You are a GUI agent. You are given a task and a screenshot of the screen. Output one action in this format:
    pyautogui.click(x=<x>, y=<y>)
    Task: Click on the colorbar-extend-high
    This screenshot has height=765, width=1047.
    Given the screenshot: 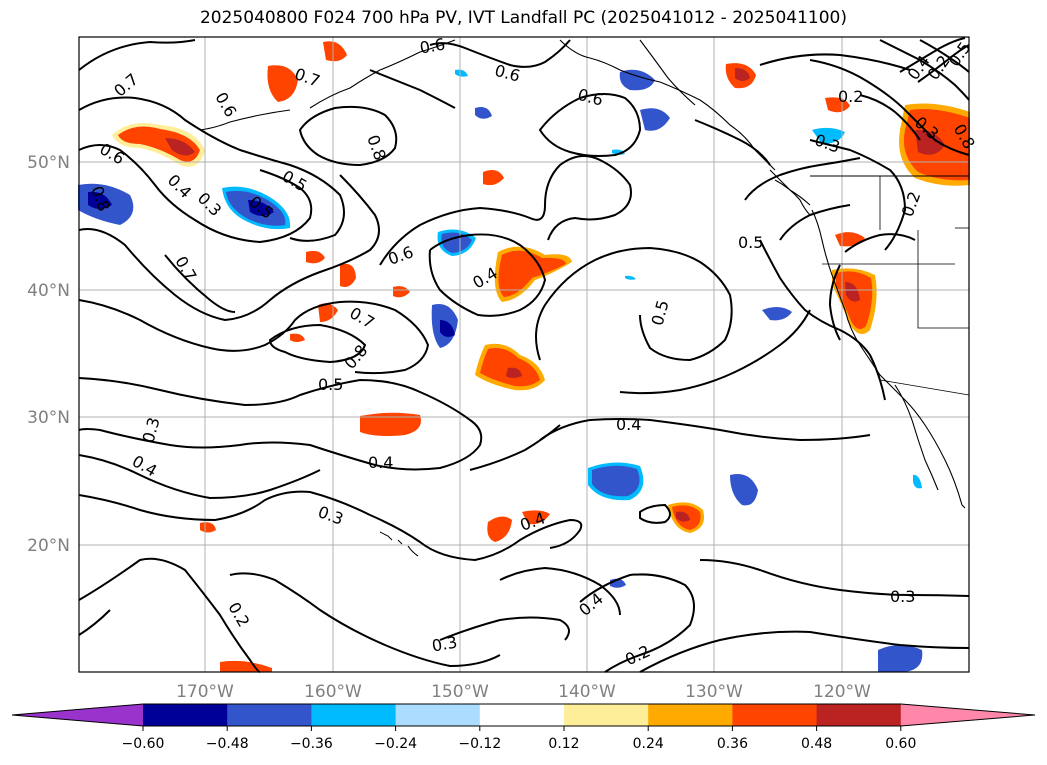 What is the action you would take?
    pyautogui.click(x=967, y=715)
    